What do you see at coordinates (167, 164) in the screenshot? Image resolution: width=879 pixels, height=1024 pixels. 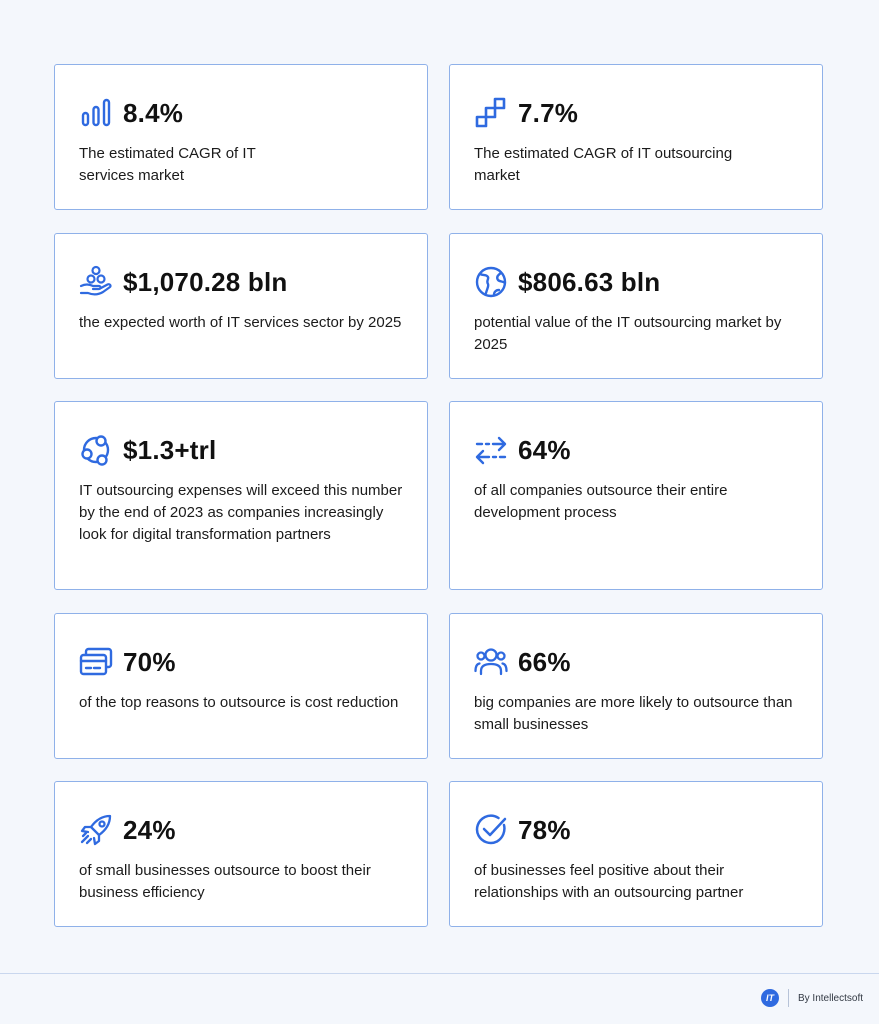 I see `stat-description: The estimated CAGR of IT services market` at bounding box center [167, 164].